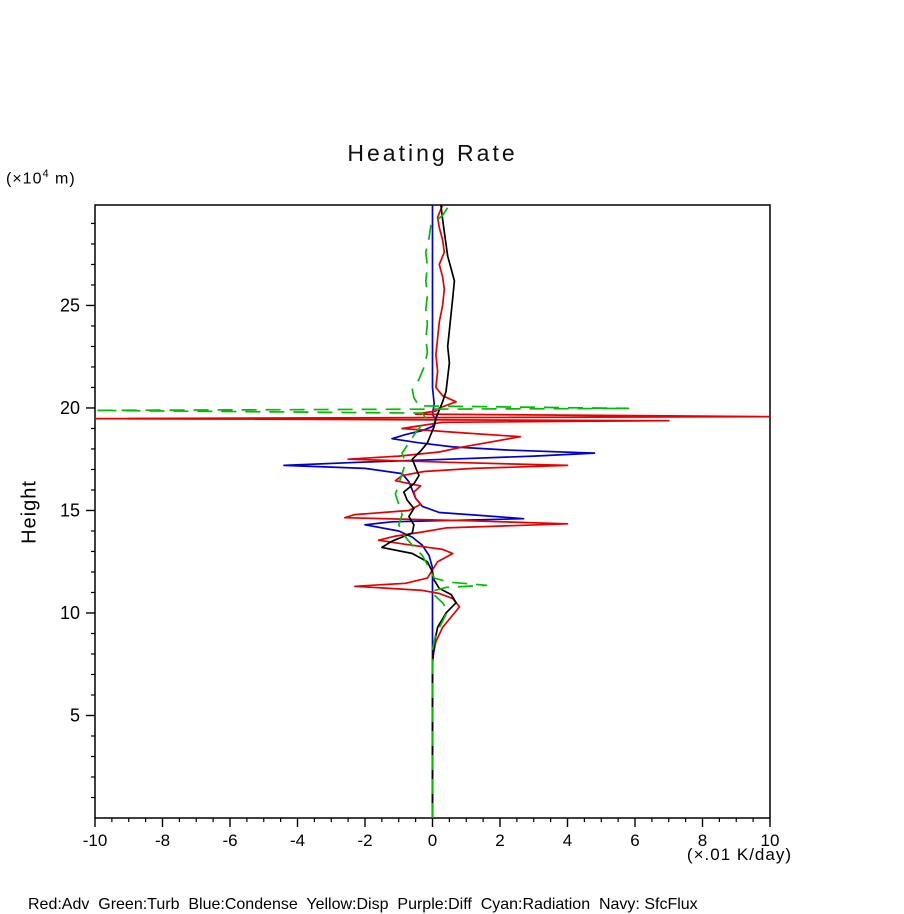  Describe the element at coordinates (499, 840) in the screenshot. I see `x-tick-label: 2` at that location.